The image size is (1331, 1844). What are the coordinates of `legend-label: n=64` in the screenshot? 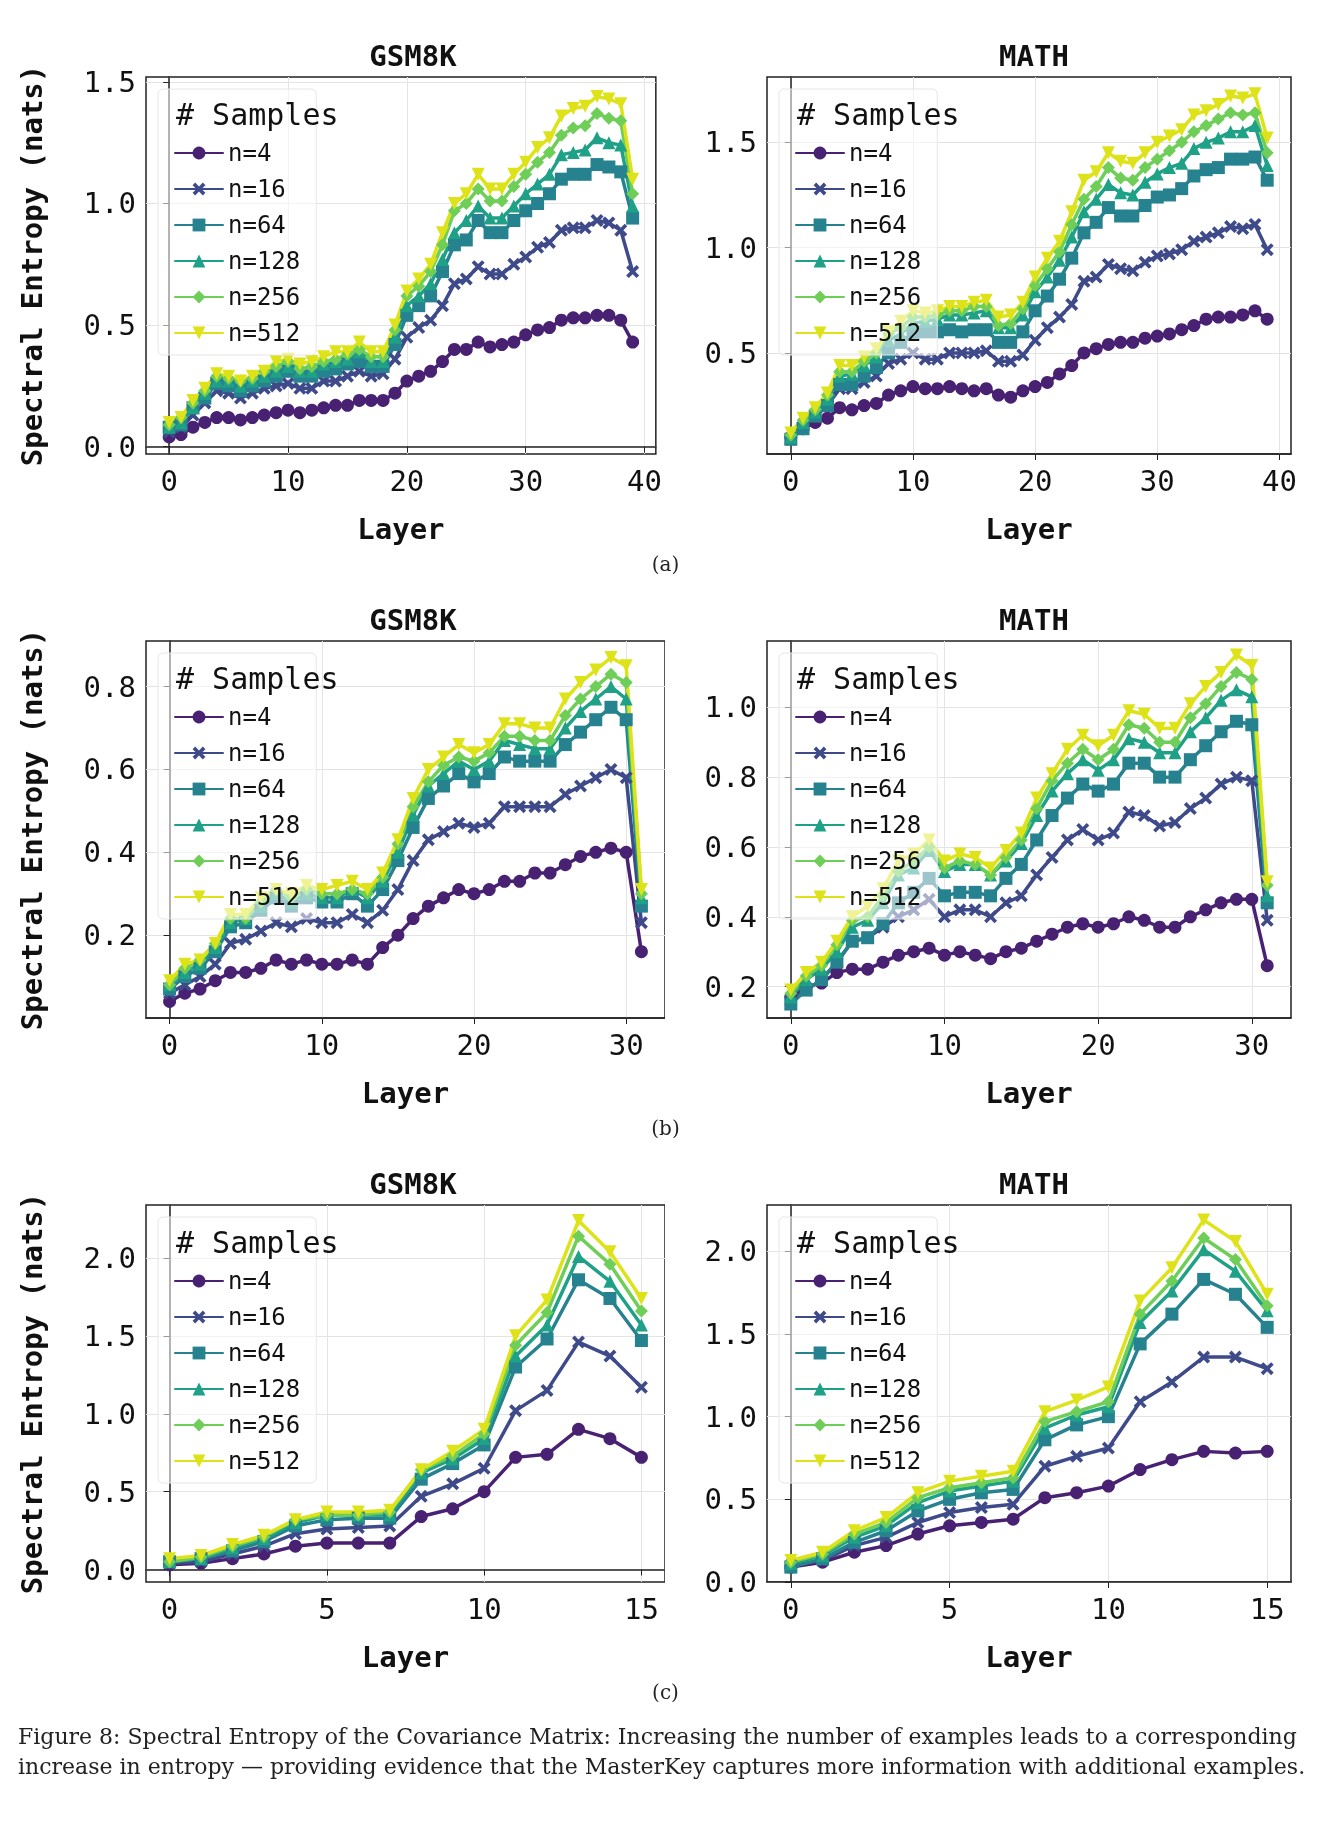 It's located at (257, 225).